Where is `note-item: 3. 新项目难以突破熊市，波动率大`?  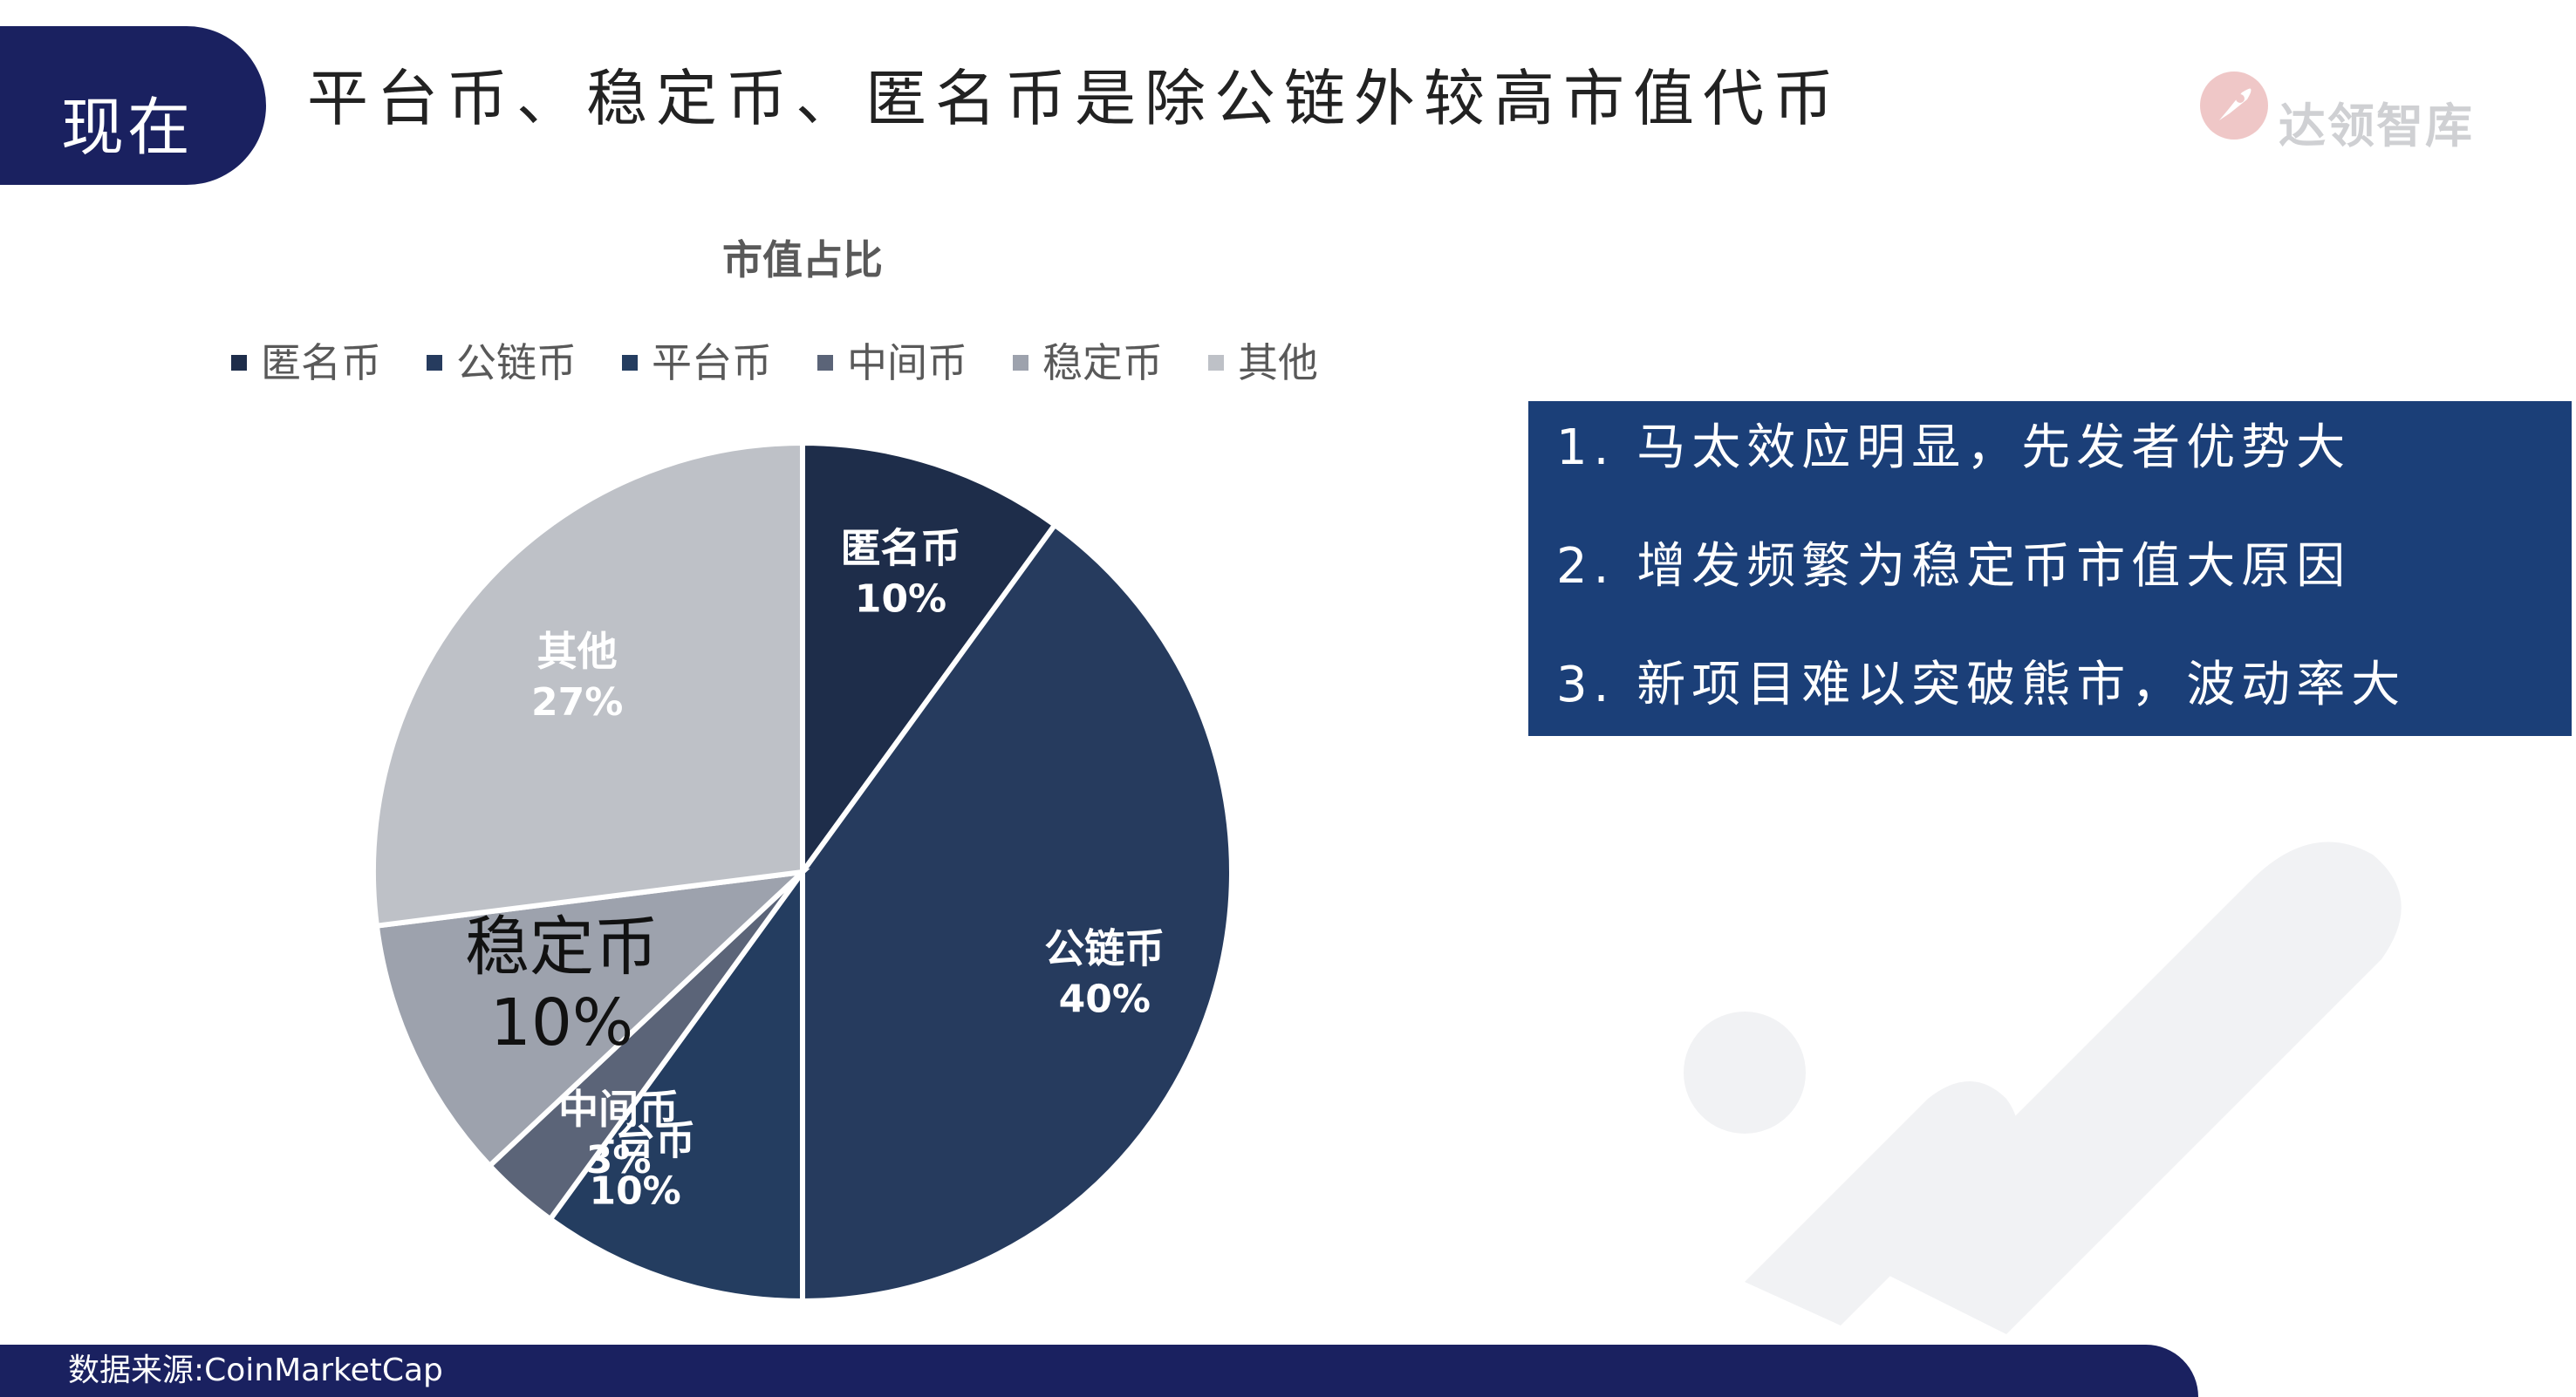
note-item: 3. 新项目难以突破熊市，波动率大 is located at coordinates (1982, 685).